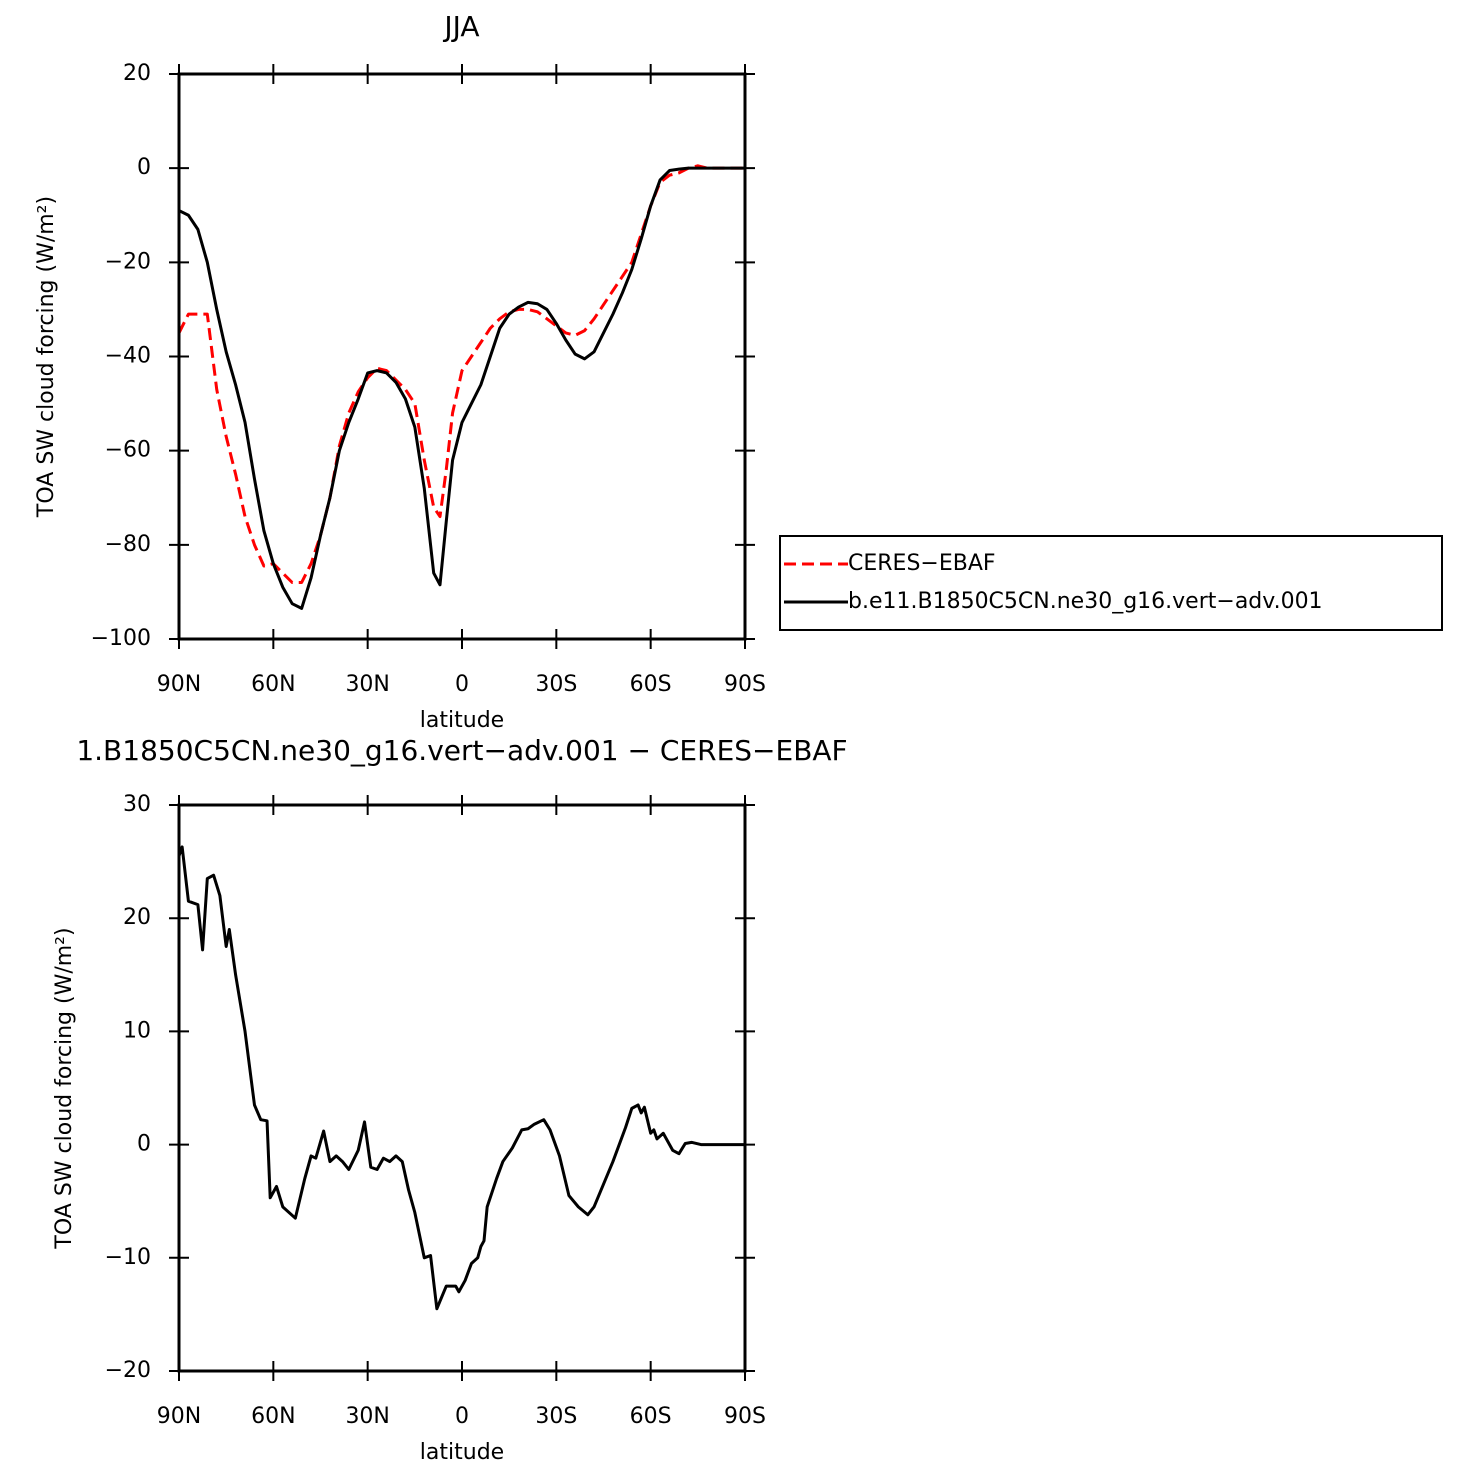  I want to click on y-tick-label: −60, so click(128, 450).